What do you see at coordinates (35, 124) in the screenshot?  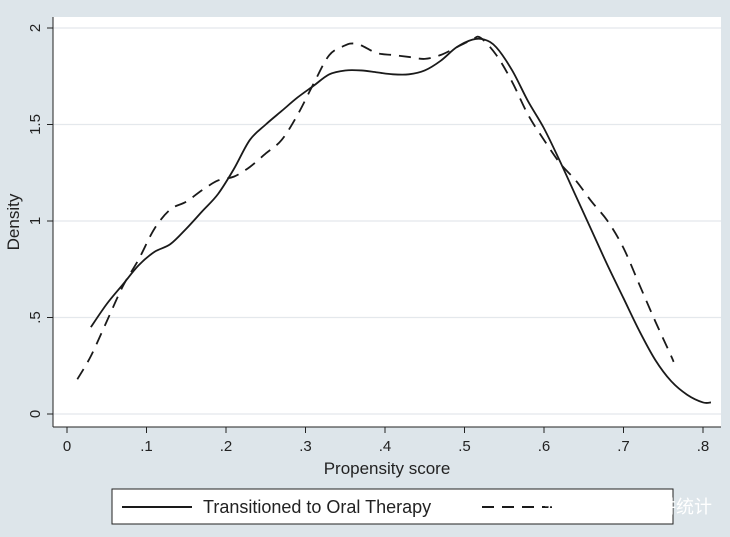 I see `y-tick-label-3: 1.5` at bounding box center [35, 124].